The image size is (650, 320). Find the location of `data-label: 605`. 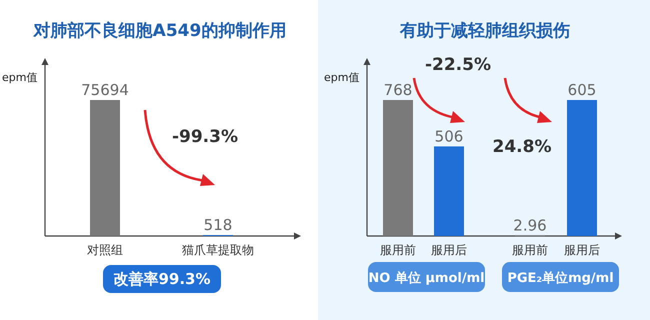

data-label: 605 is located at coordinates (582, 90).